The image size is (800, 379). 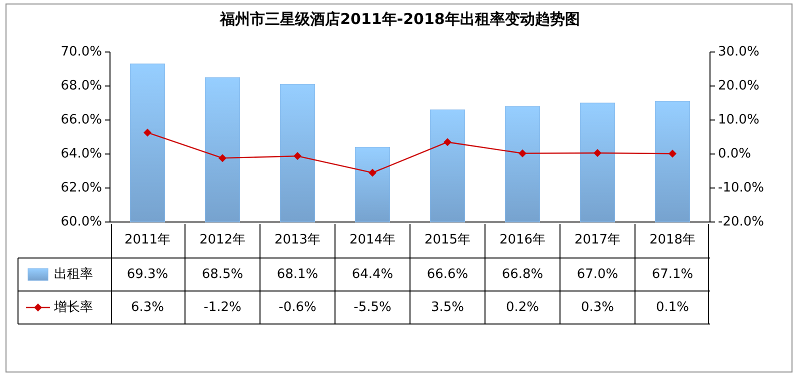 I want to click on data-label: 0.3%, so click(x=597, y=308).